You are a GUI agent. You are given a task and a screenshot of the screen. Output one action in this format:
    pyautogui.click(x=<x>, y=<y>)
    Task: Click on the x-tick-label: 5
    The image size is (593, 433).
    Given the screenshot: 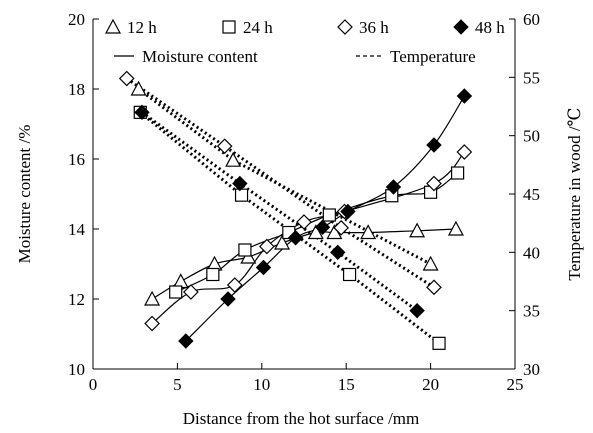 What is the action you would take?
    pyautogui.click(x=177, y=384)
    